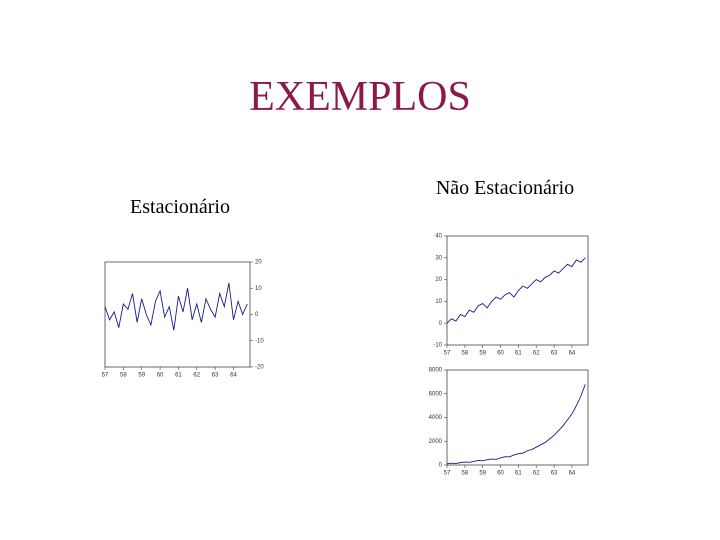  What do you see at coordinates (436, 418) in the screenshot?
I see `y-tick-label: 4000` at bounding box center [436, 418].